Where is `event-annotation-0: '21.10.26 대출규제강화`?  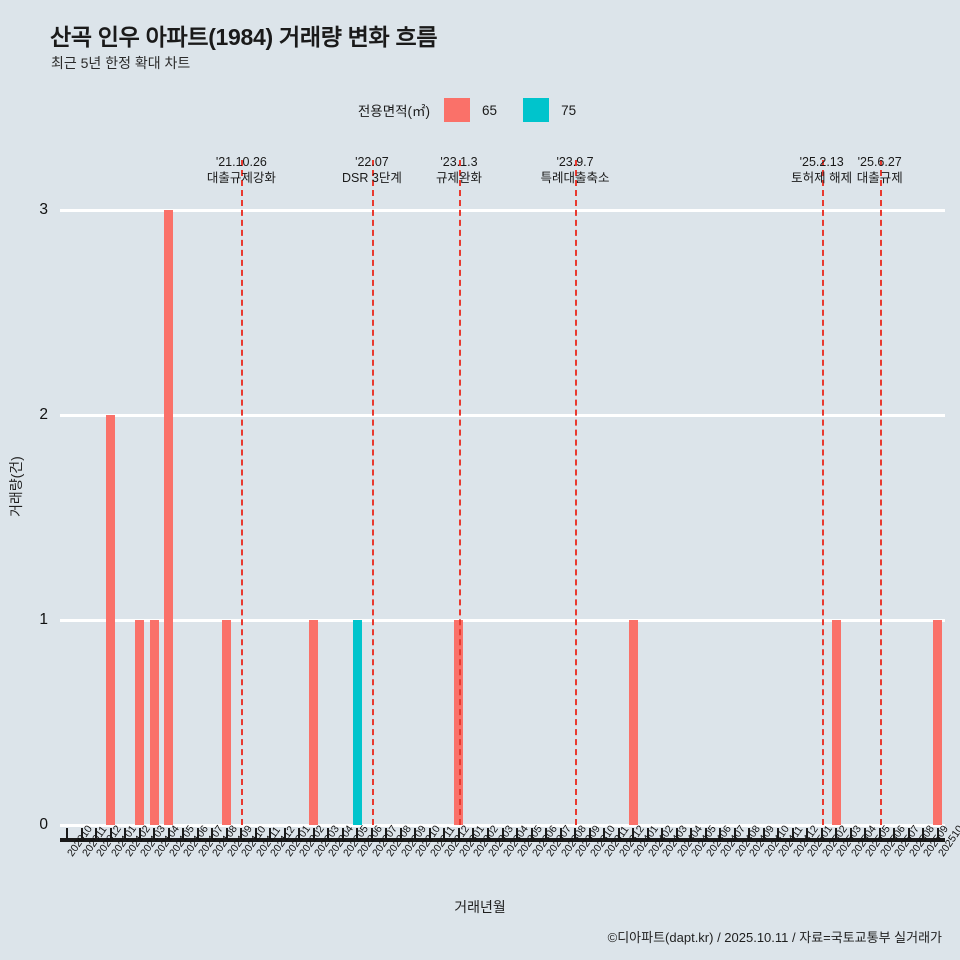
event-annotation-0: '21.10.26 대출규제강화 is located at coordinates (241, 171).